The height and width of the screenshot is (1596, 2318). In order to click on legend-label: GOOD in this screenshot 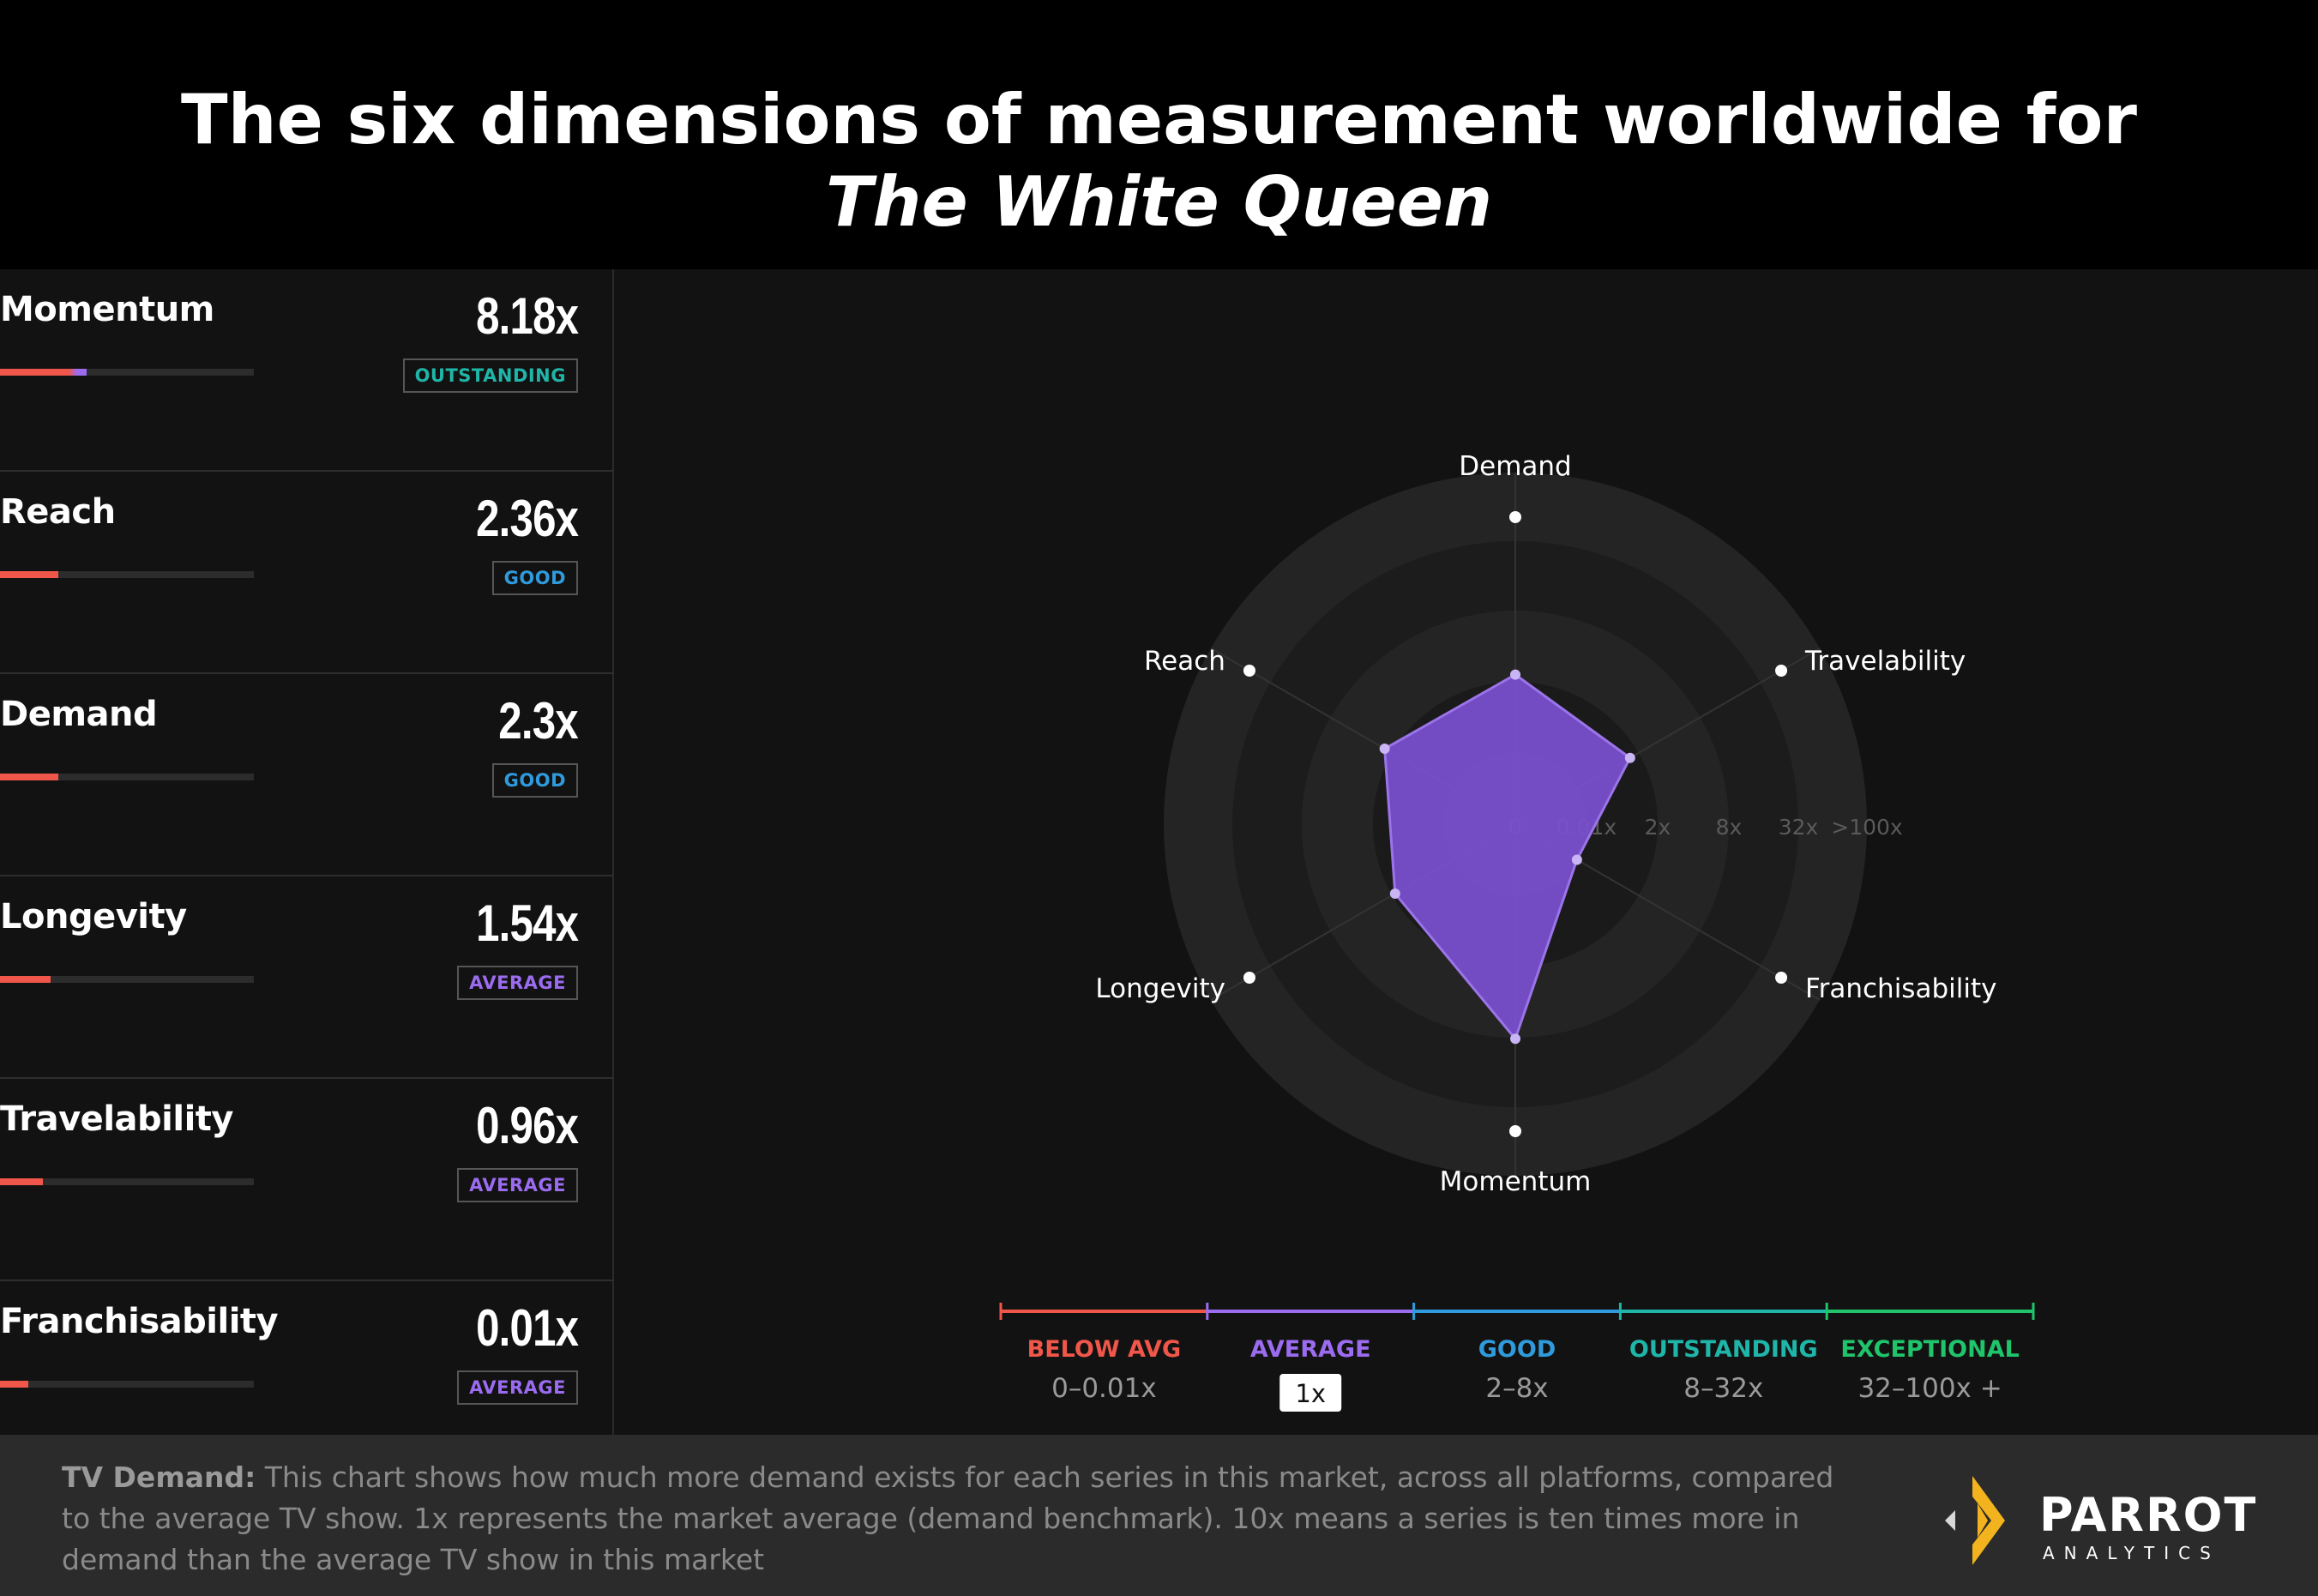, I will do `click(1517, 1349)`.